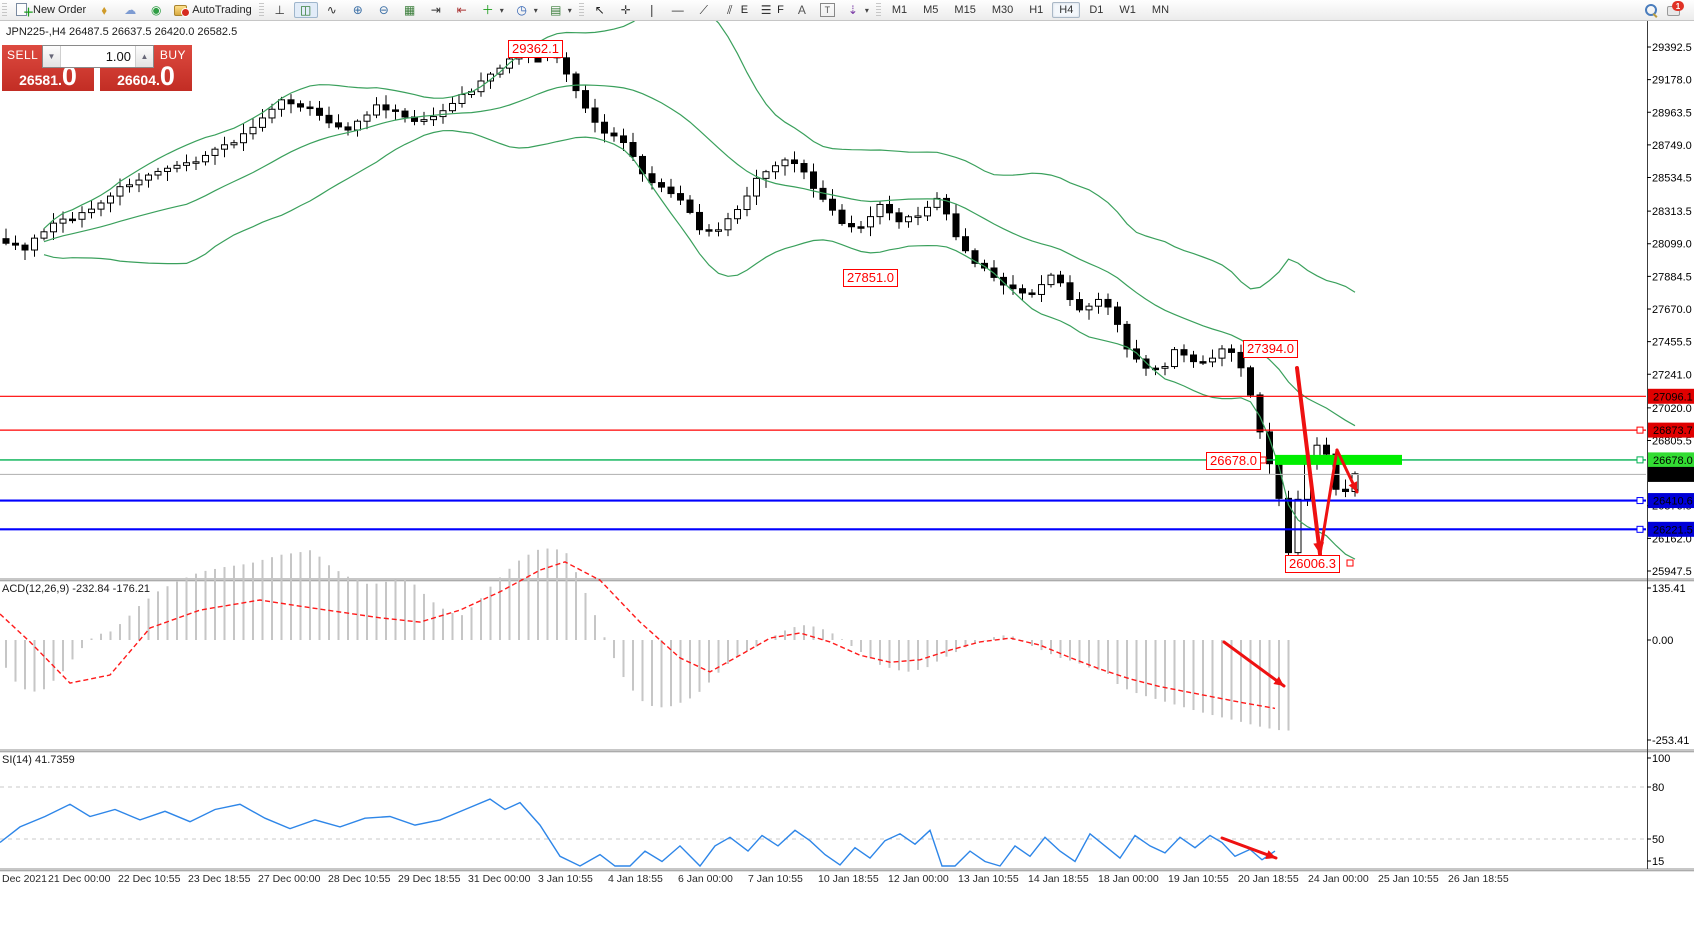 This screenshot has width=1694, height=940. I want to click on rsi-panel: 100 80 50 15, so click(835, 810).